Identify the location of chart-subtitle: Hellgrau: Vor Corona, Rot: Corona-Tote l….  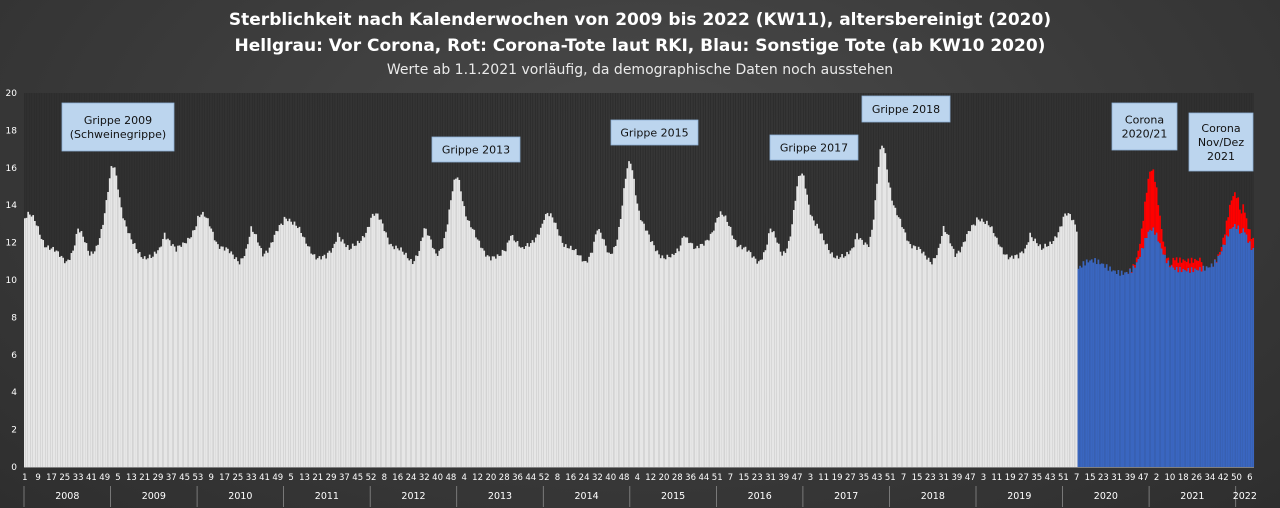
(640, 46).